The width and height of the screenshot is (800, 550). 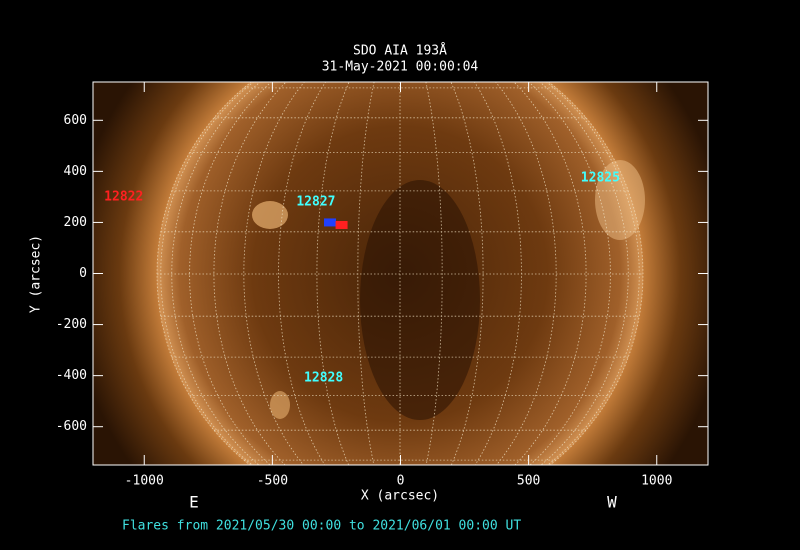 I want to click on x-tick-label: -500, so click(x=272, y=481).